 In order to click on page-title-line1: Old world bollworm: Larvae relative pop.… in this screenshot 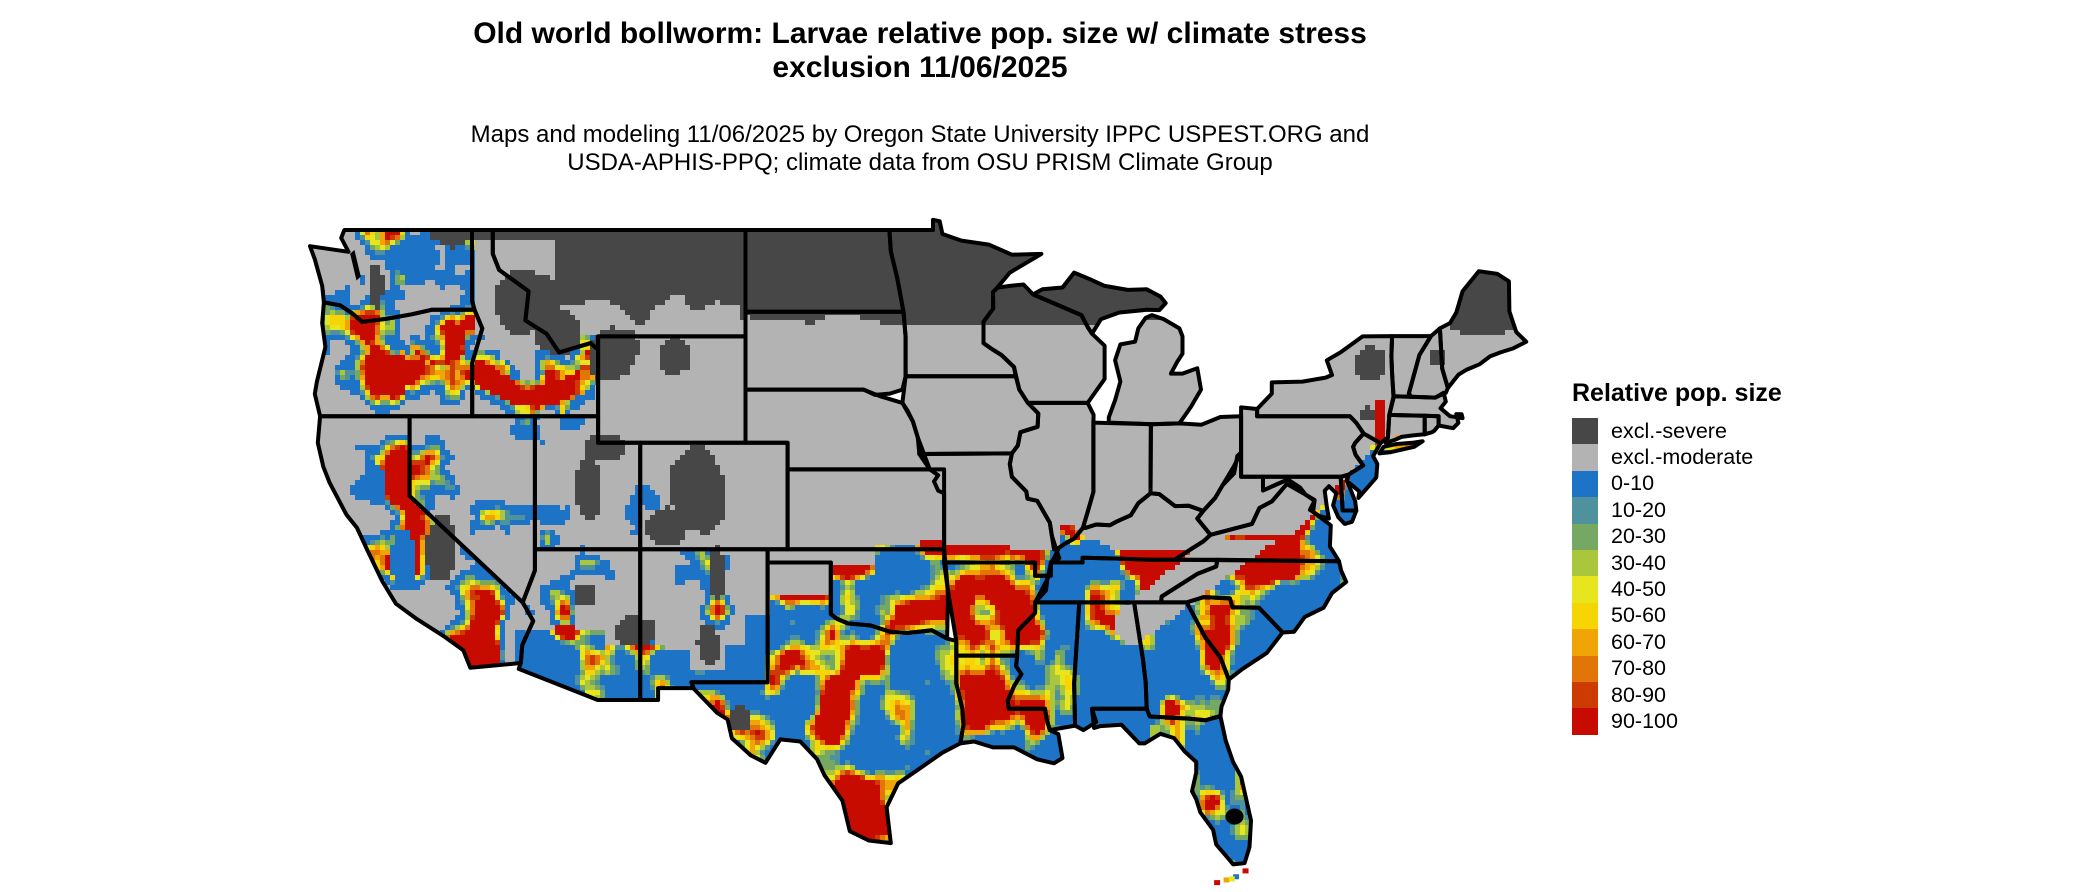, I will do `click(920, 33)`.